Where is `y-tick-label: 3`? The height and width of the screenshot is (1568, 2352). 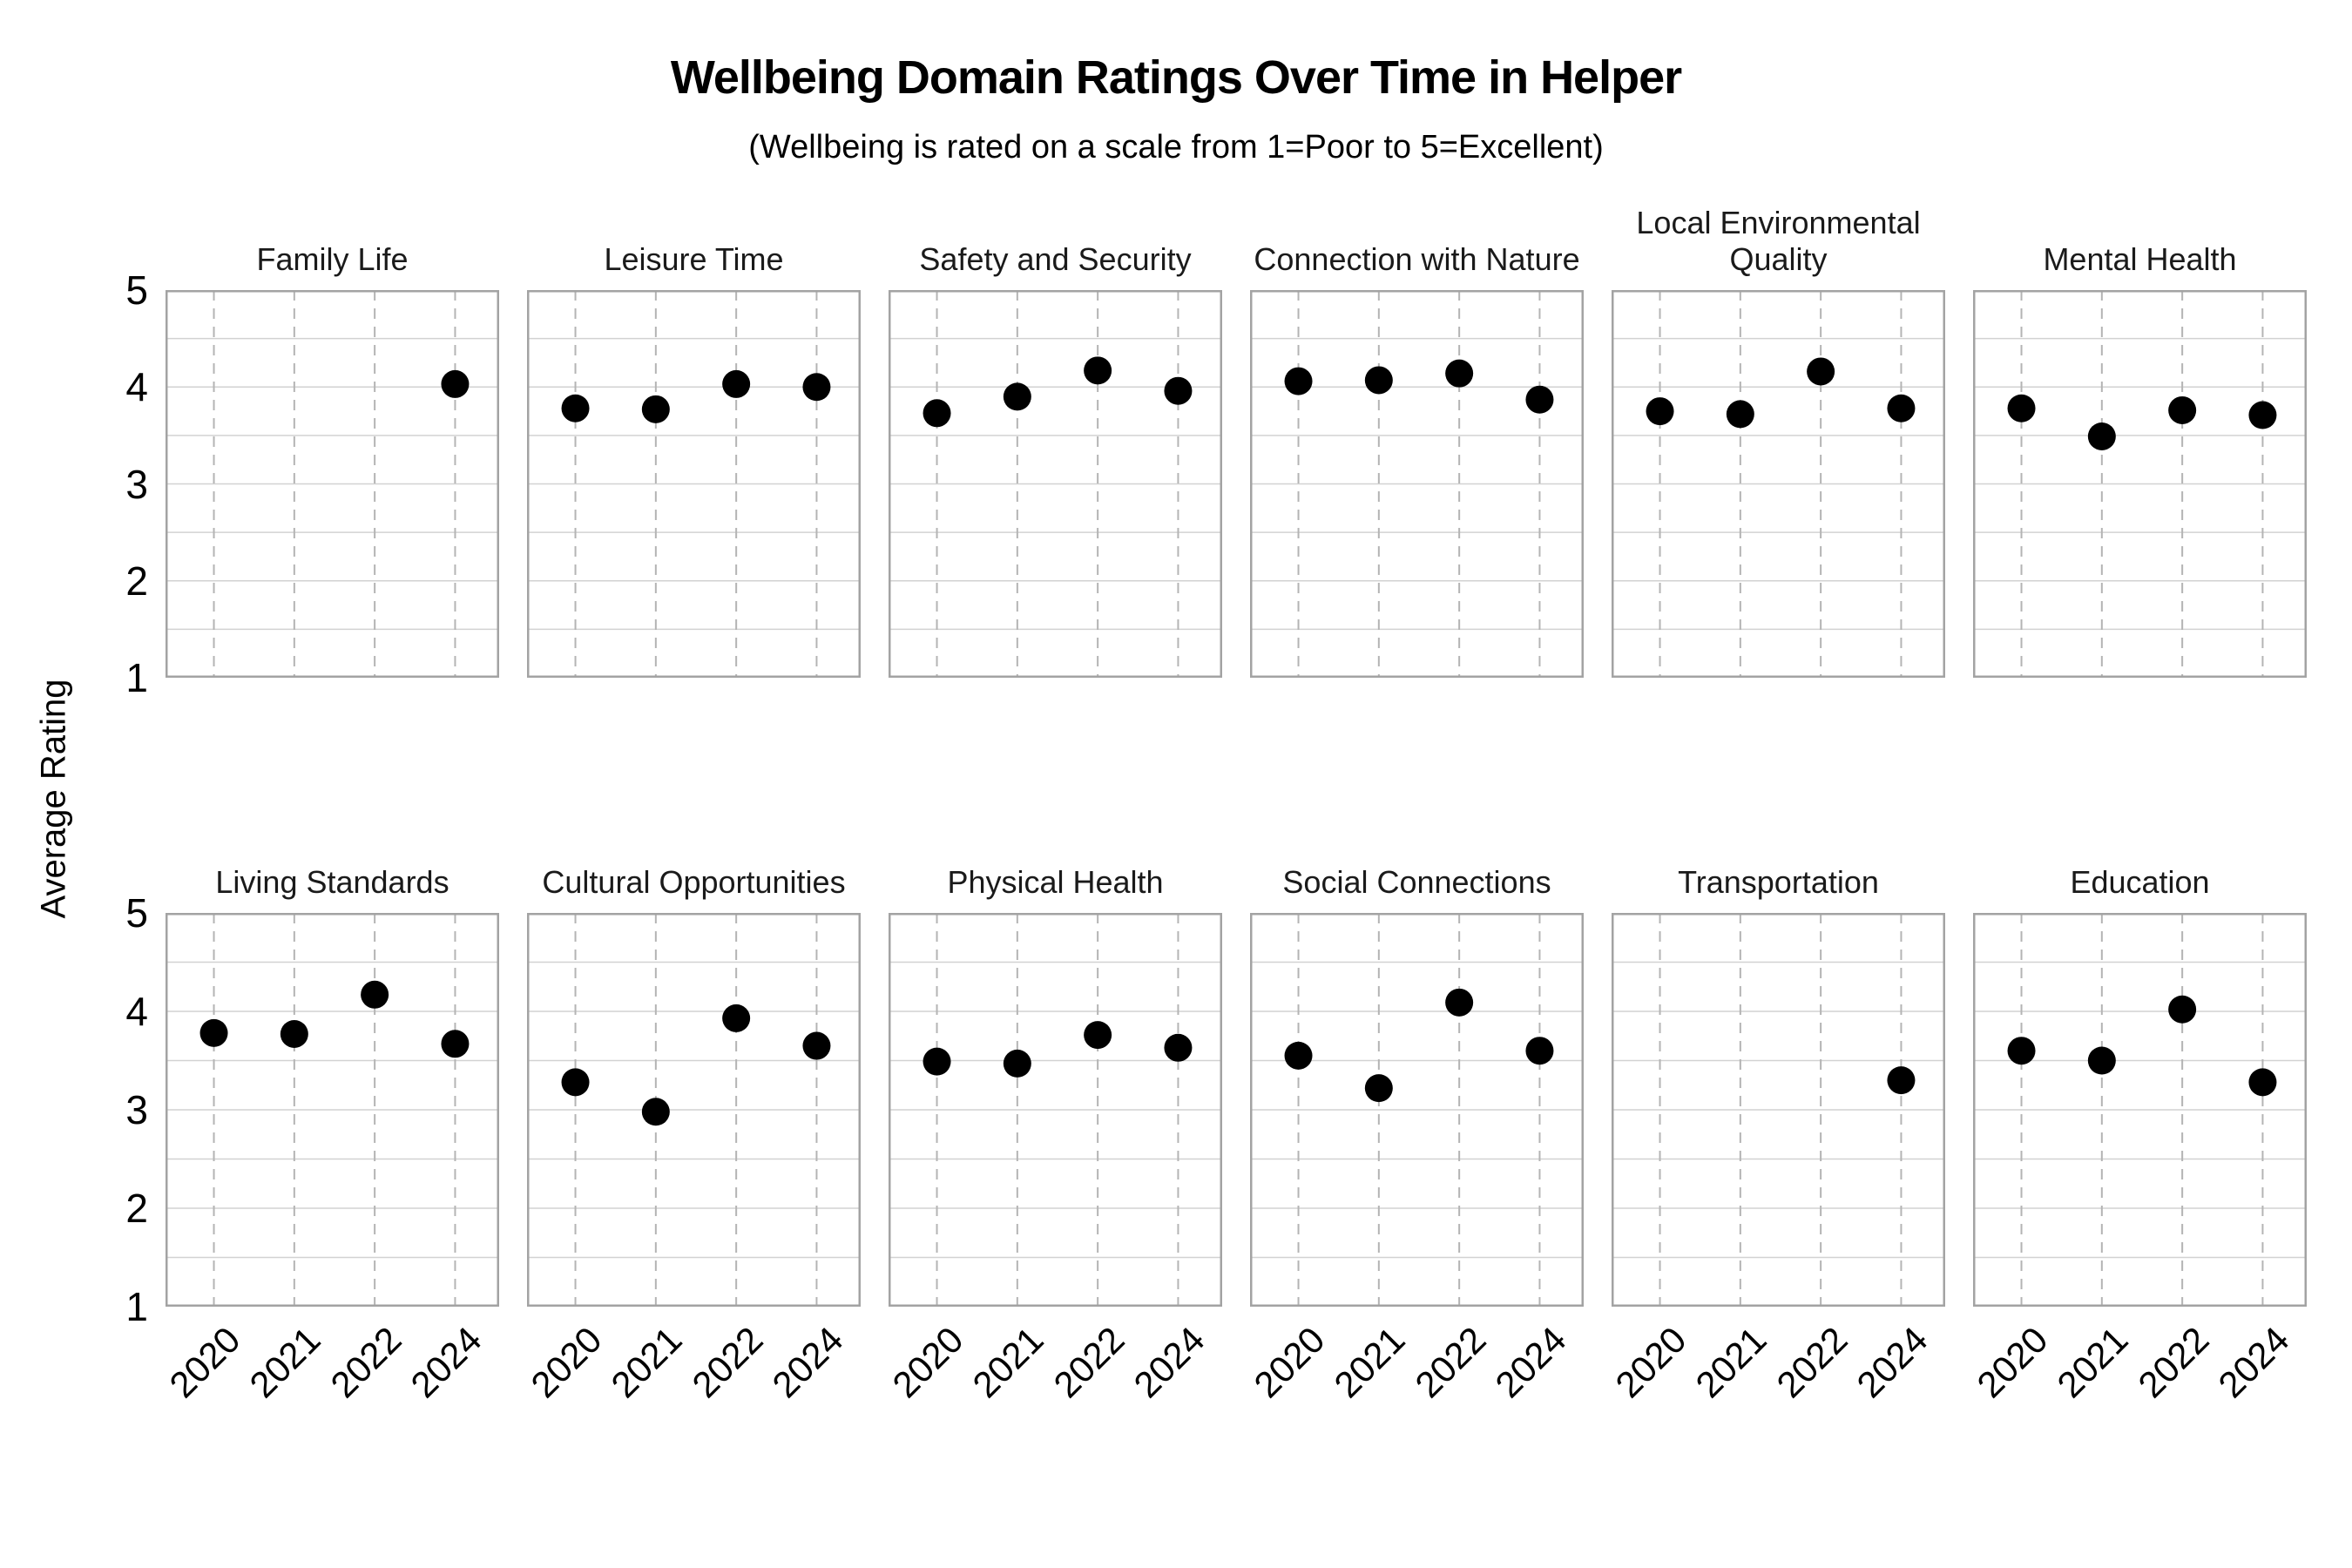 y-tick-label: 3 is located at coordinates (136, 1109).